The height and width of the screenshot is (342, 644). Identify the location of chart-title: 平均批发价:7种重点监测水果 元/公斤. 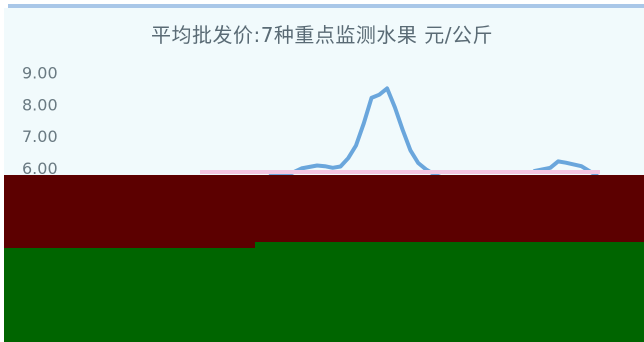
(322, 35).